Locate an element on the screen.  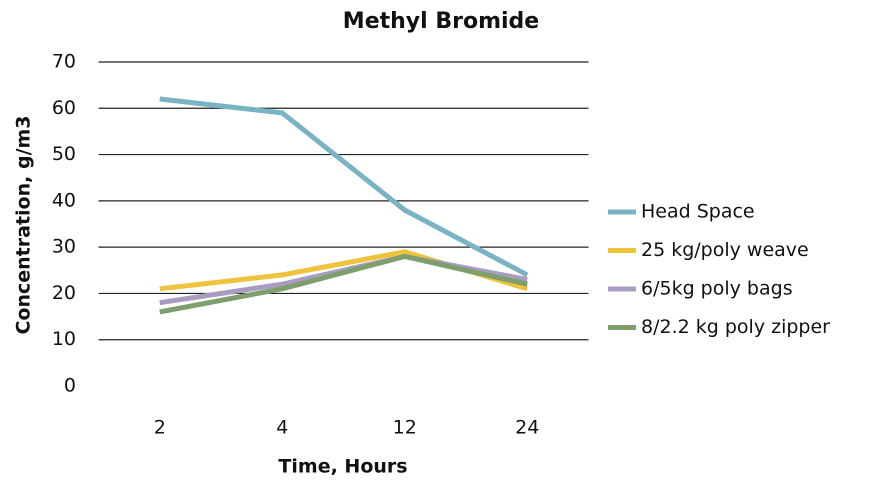
x-tick-label: 24 is located at coordinates (527, 428).